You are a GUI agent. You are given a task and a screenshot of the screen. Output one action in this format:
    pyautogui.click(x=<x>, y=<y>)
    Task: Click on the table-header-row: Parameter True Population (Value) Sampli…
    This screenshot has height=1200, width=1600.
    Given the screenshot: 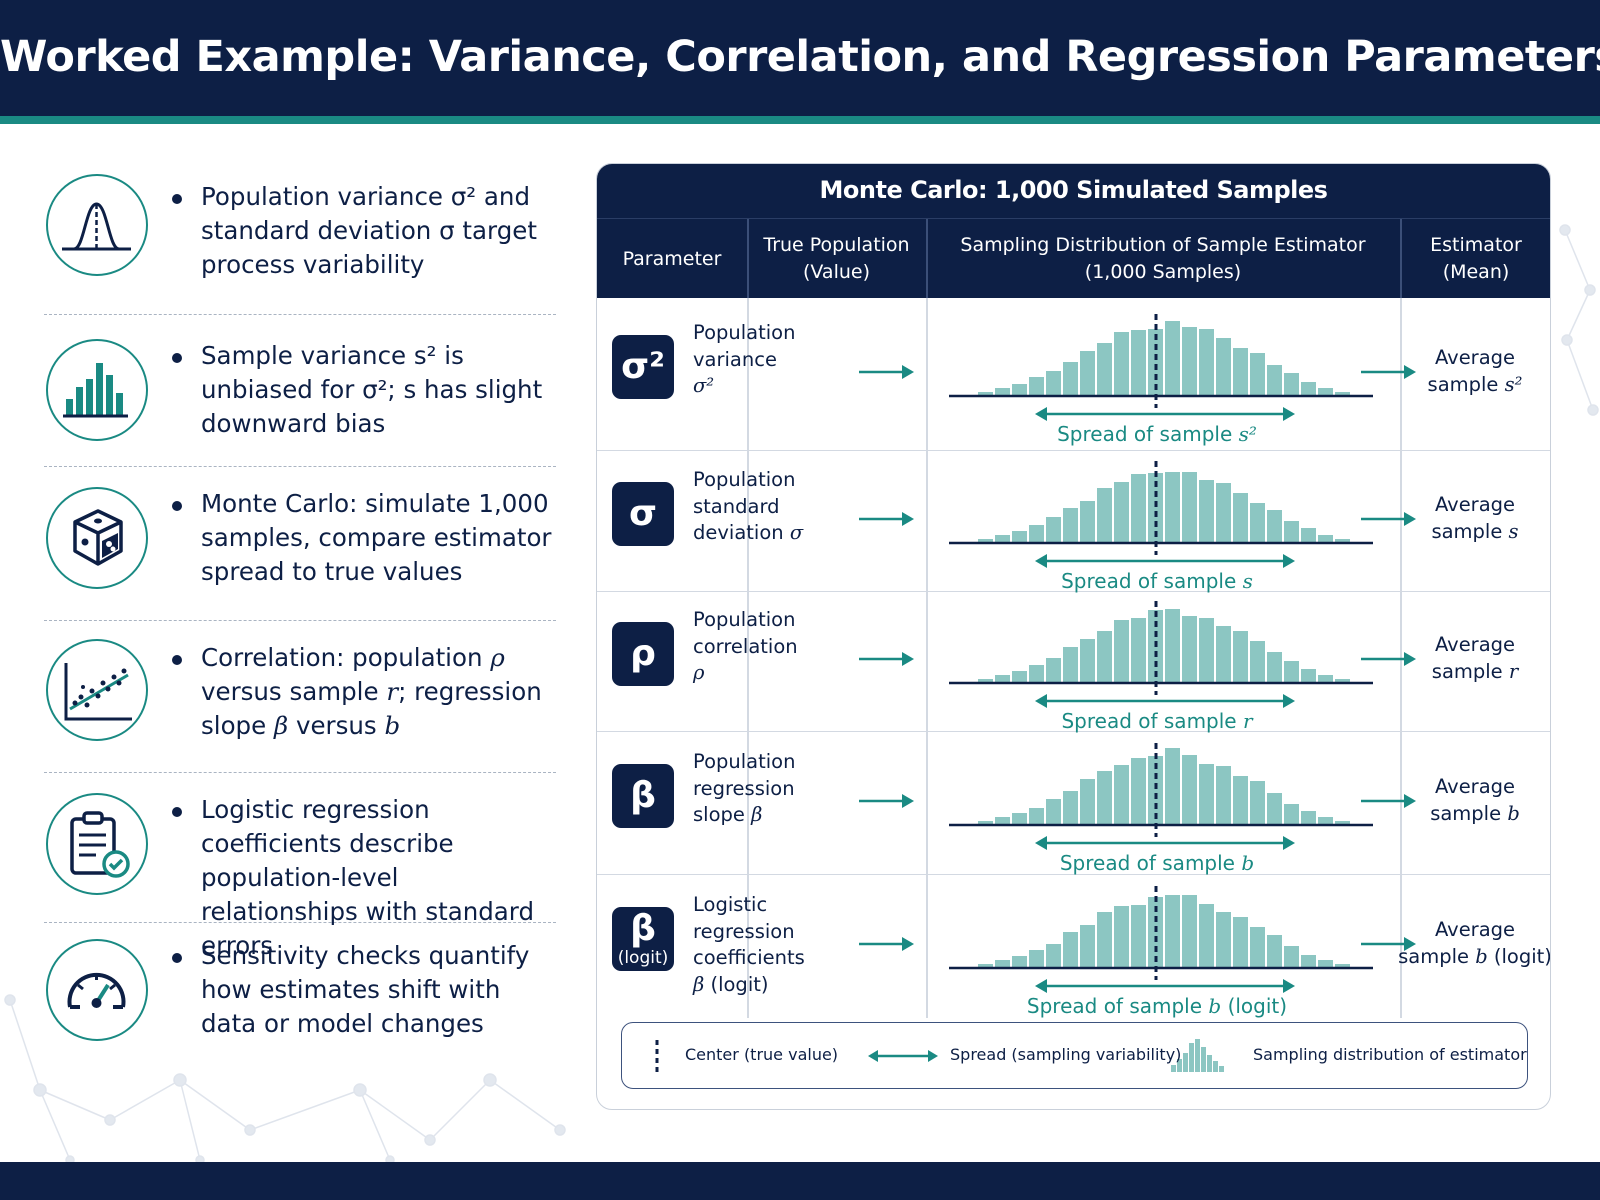 What is the action you would take?
    pyautogui.click(x=1073, y=258)
    